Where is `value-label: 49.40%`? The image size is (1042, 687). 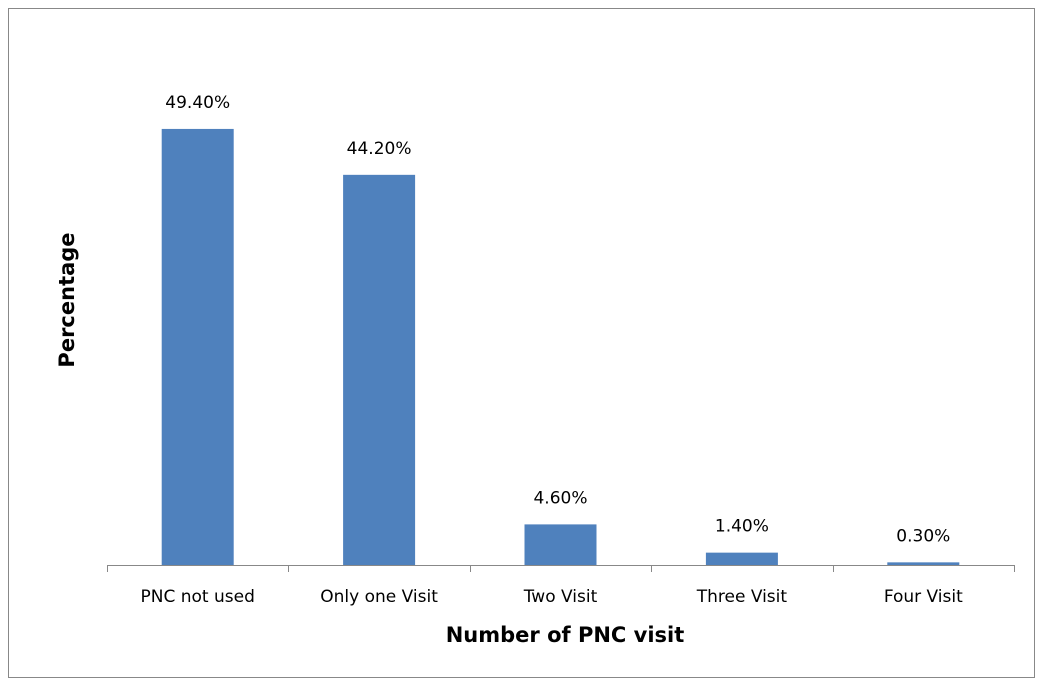 value-label: 49.40% is located at coordinates (197, 103).